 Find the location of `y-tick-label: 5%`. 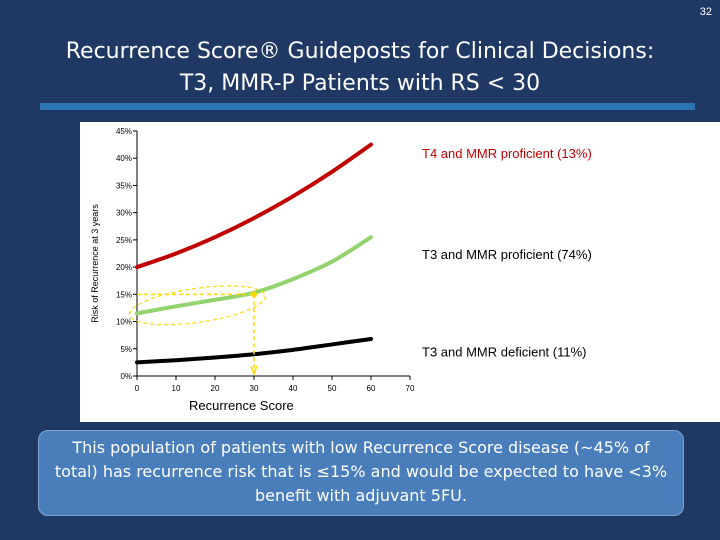

y-tick-label: 5% is located at coordinates (126, 349).